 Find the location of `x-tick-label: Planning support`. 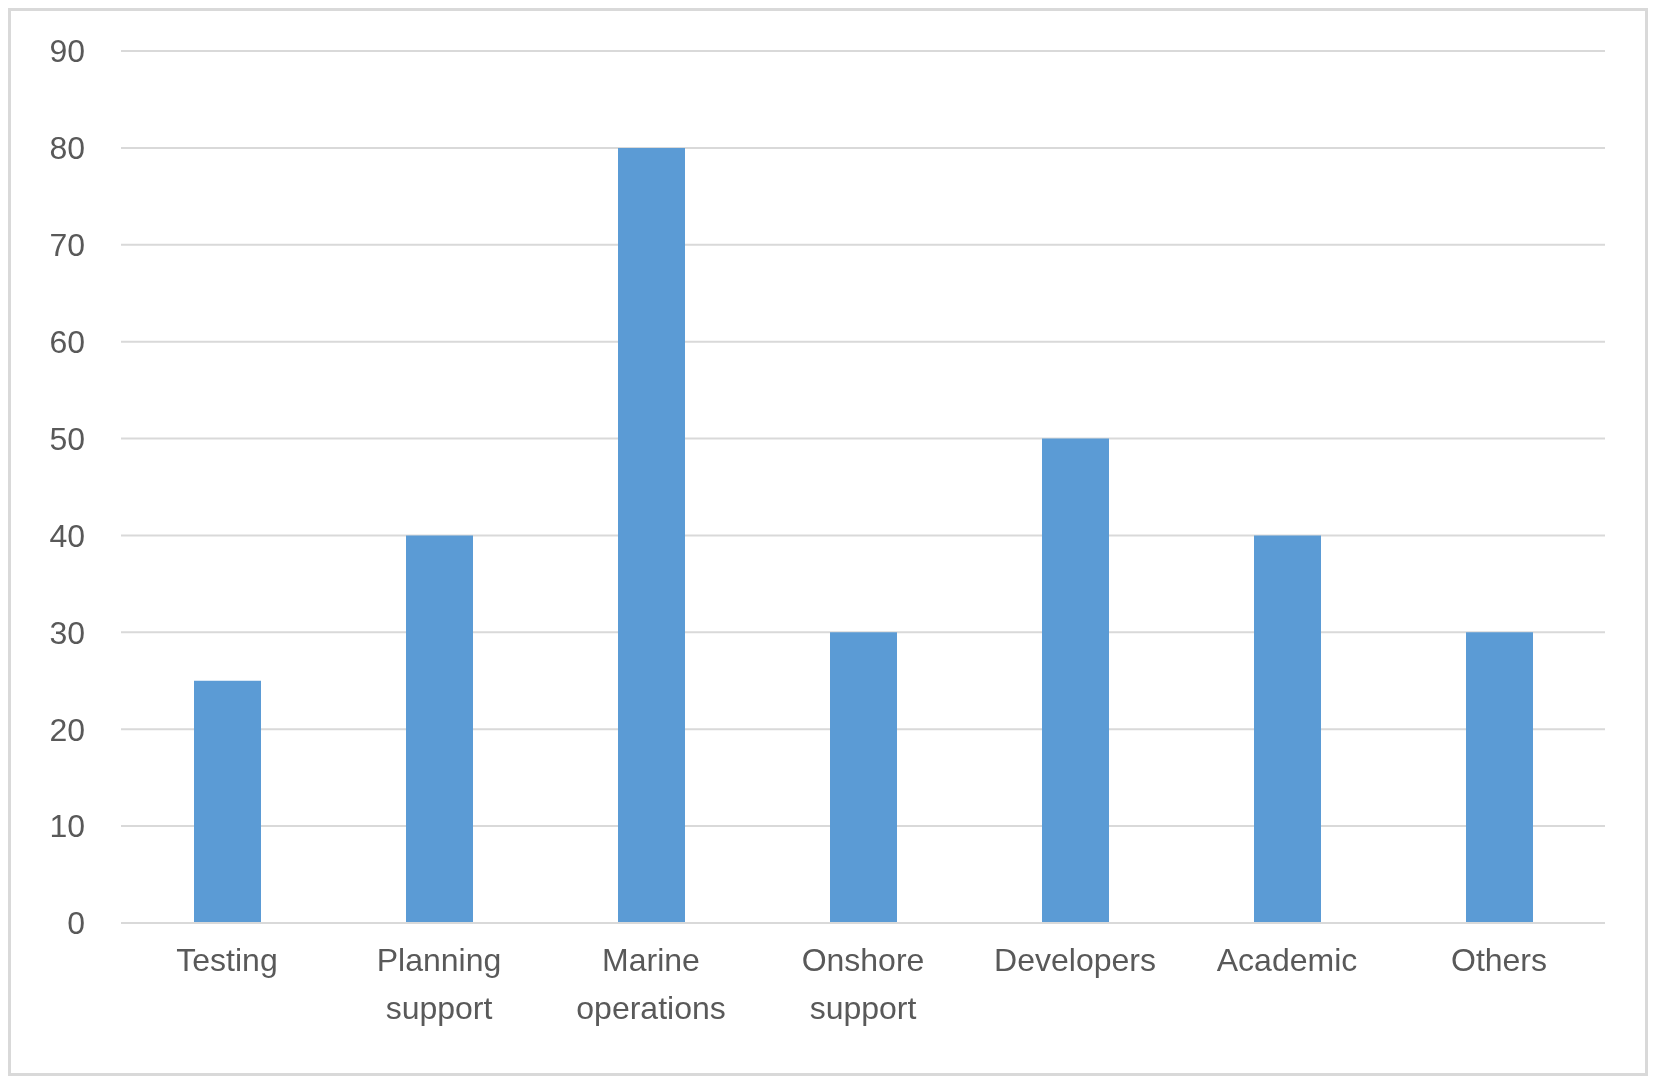

x-tick-label: Planning support is located at coordinates (439, 984).